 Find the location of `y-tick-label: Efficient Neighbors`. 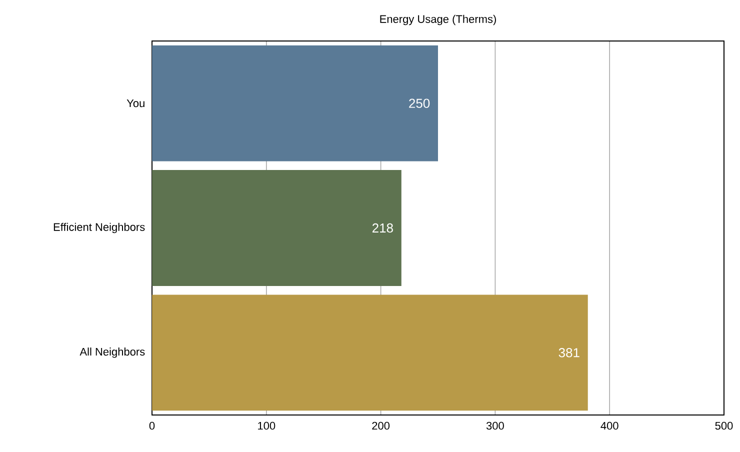

y-tick-label: Efficient Neighbors is located at coordinates (99, 228).